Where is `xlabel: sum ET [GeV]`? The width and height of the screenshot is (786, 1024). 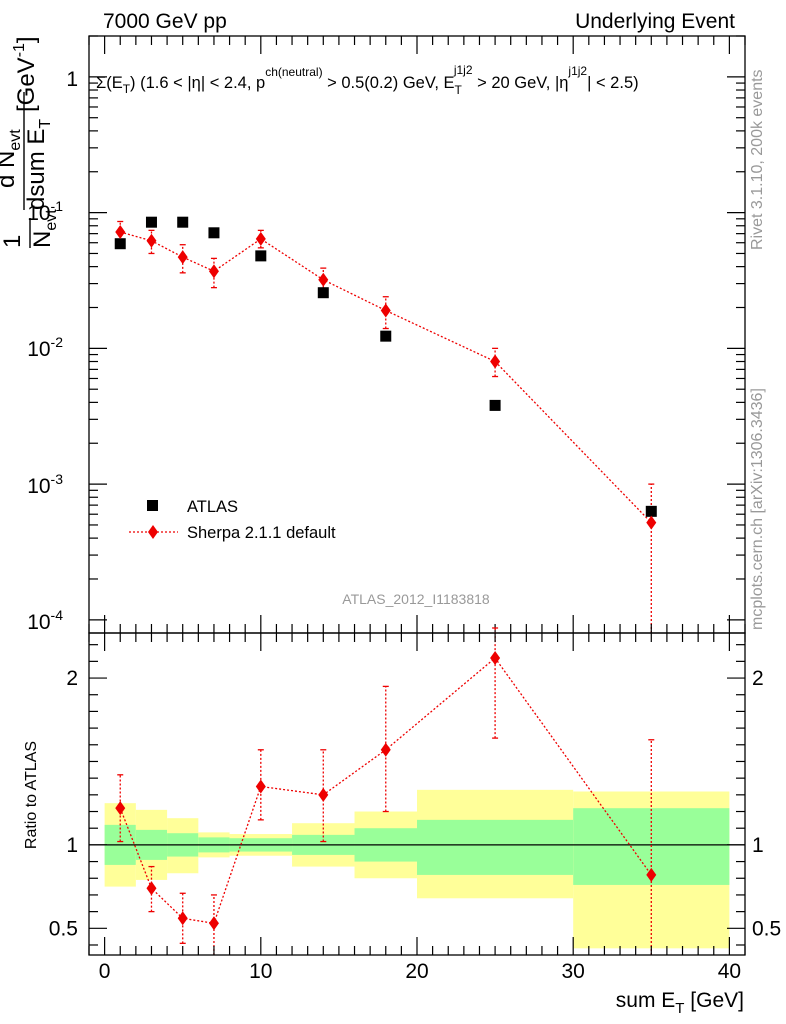 xlabel: sum ET [GeV] is located at coordinates (680, 1003).